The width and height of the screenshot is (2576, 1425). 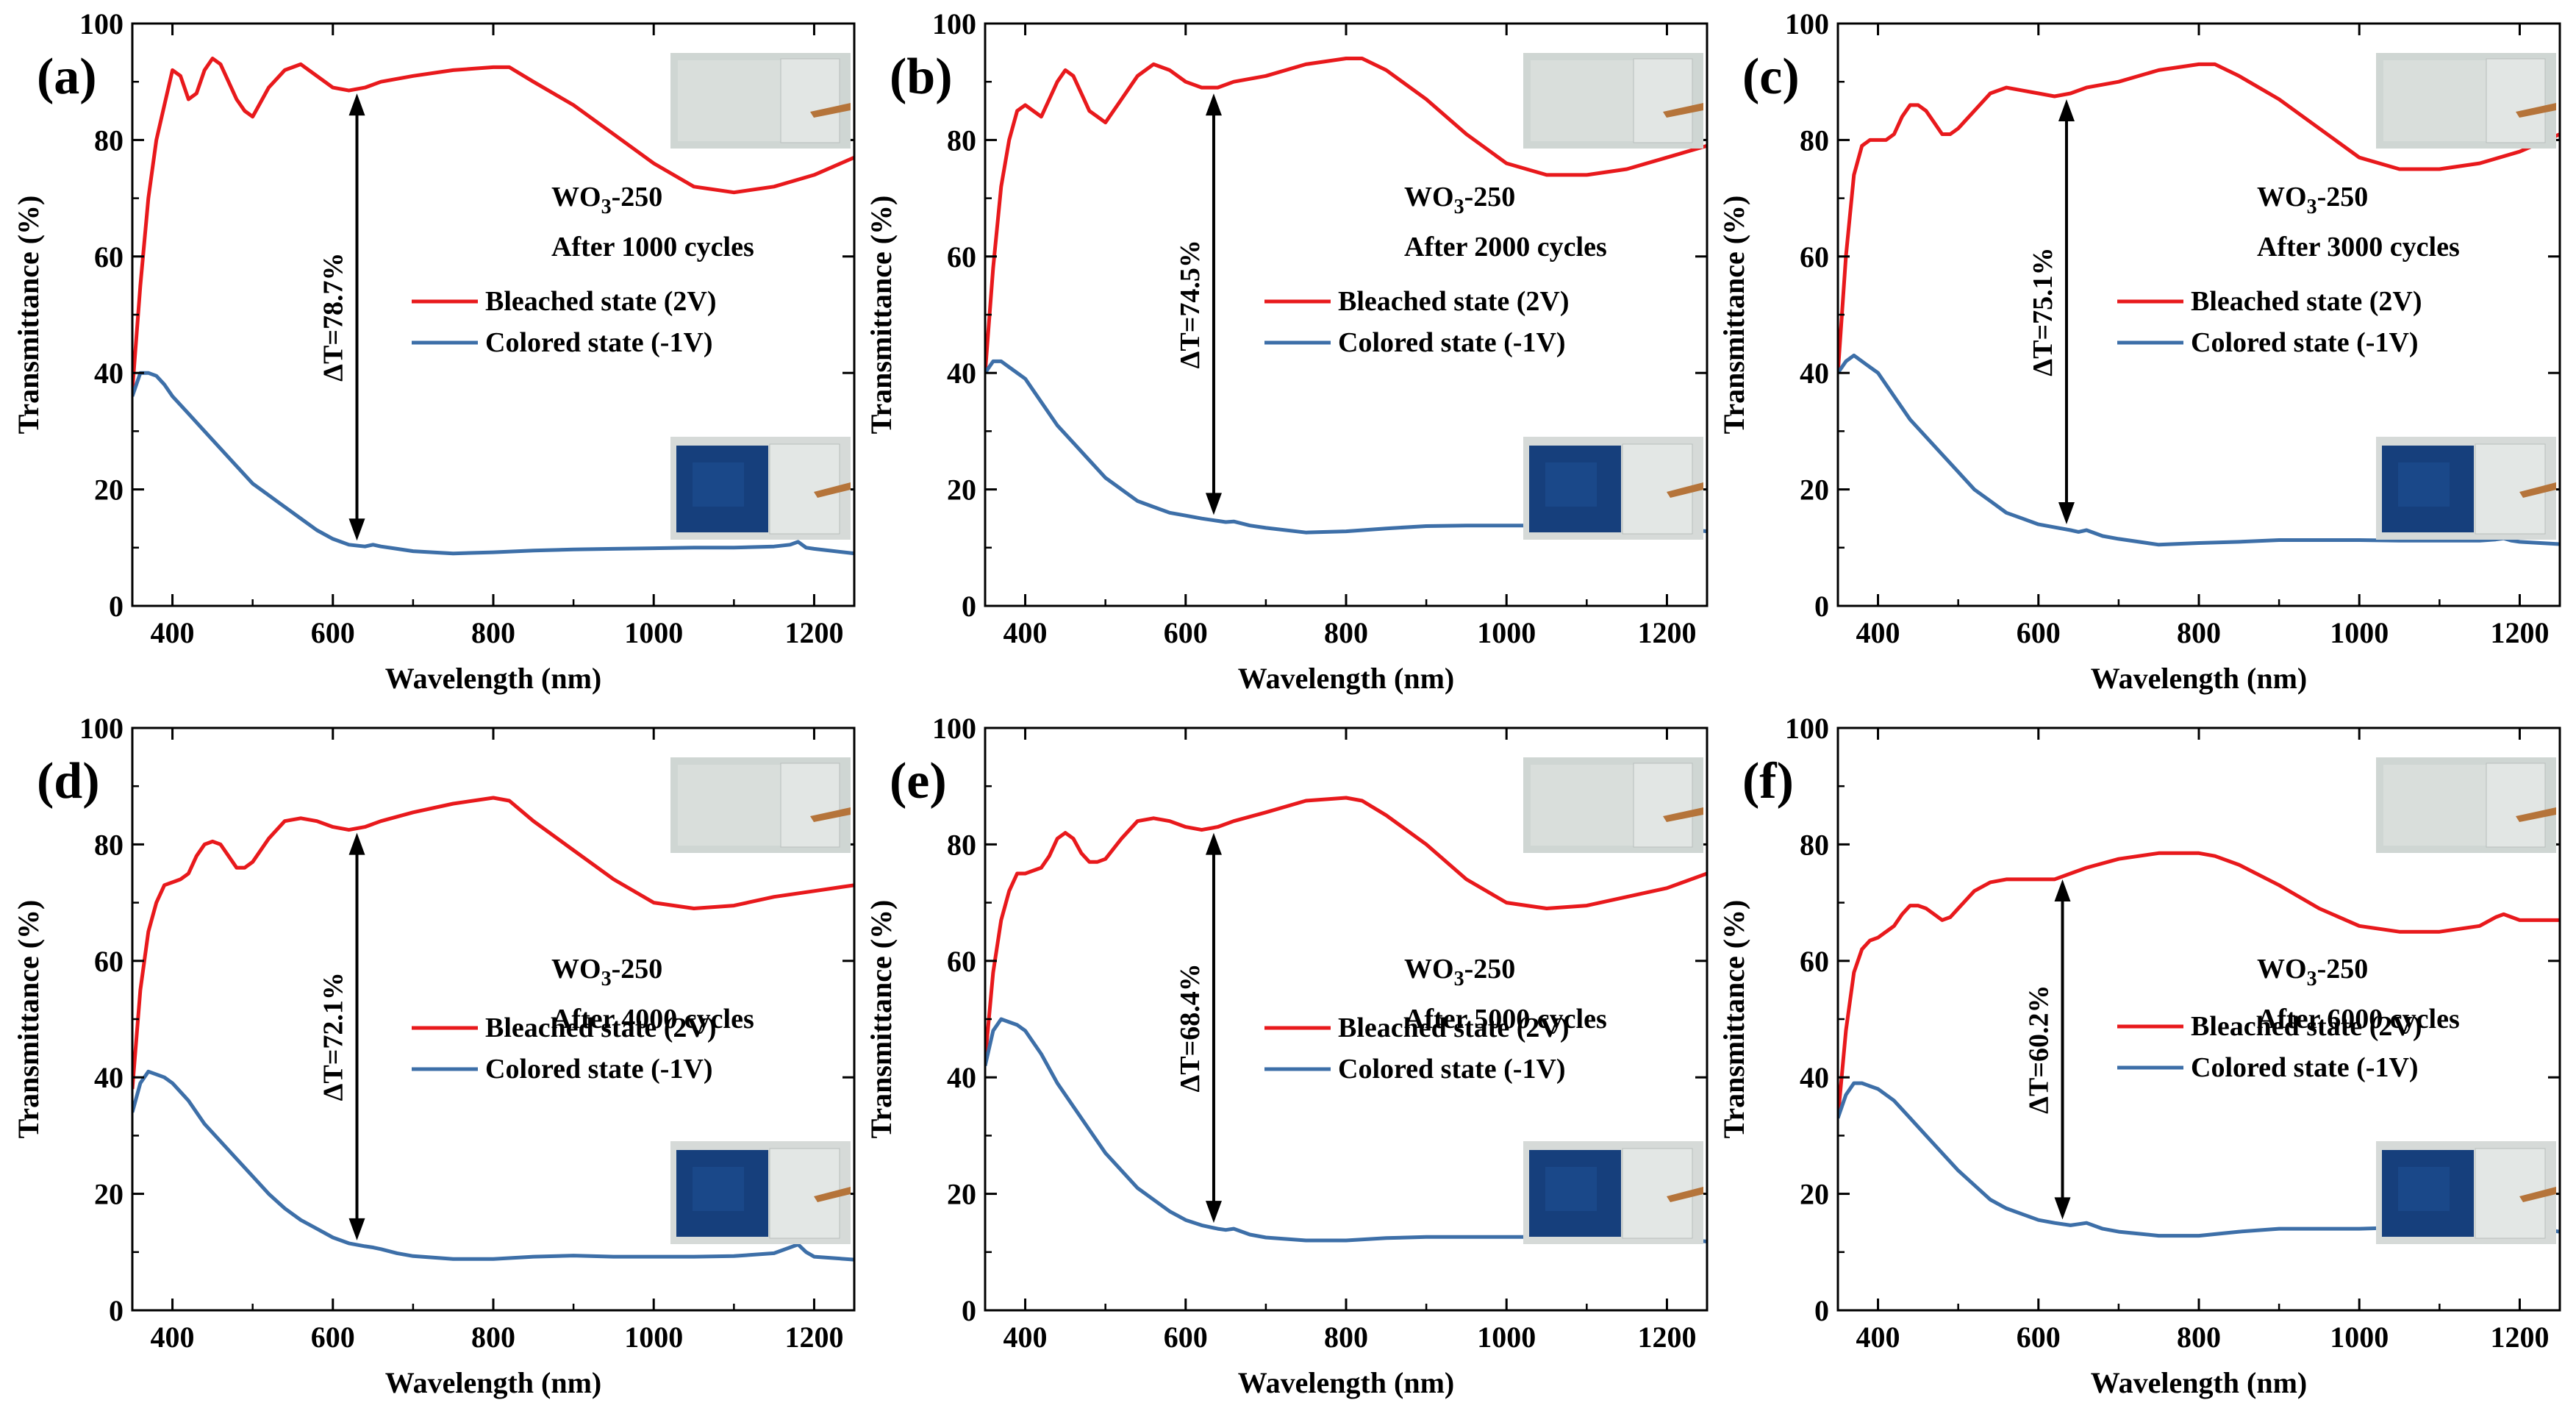 What do you see at coordinates (493, 1166) in the screenshot?
I see `colored-series-line` at bounding box center [493, 1166].